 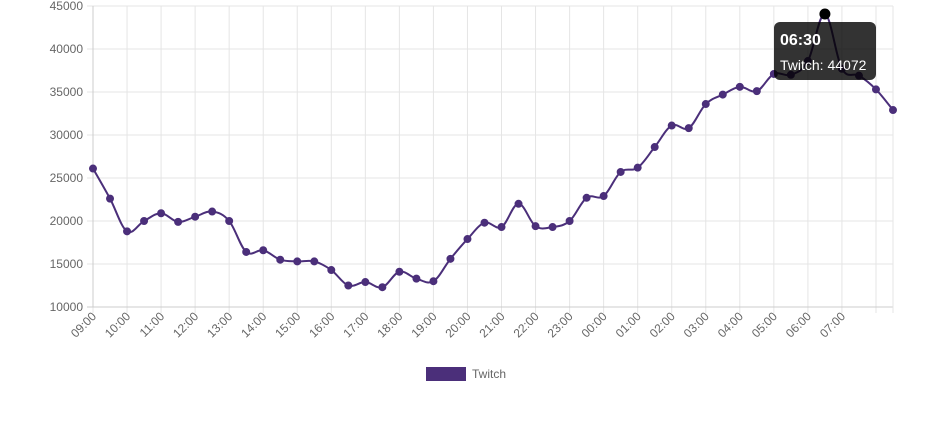 What do you see at coordinates (825, 51) in the screenshot?
I see `data-tooltip: 06:30 Twitch: 44072` at bounding box center [825, 51].